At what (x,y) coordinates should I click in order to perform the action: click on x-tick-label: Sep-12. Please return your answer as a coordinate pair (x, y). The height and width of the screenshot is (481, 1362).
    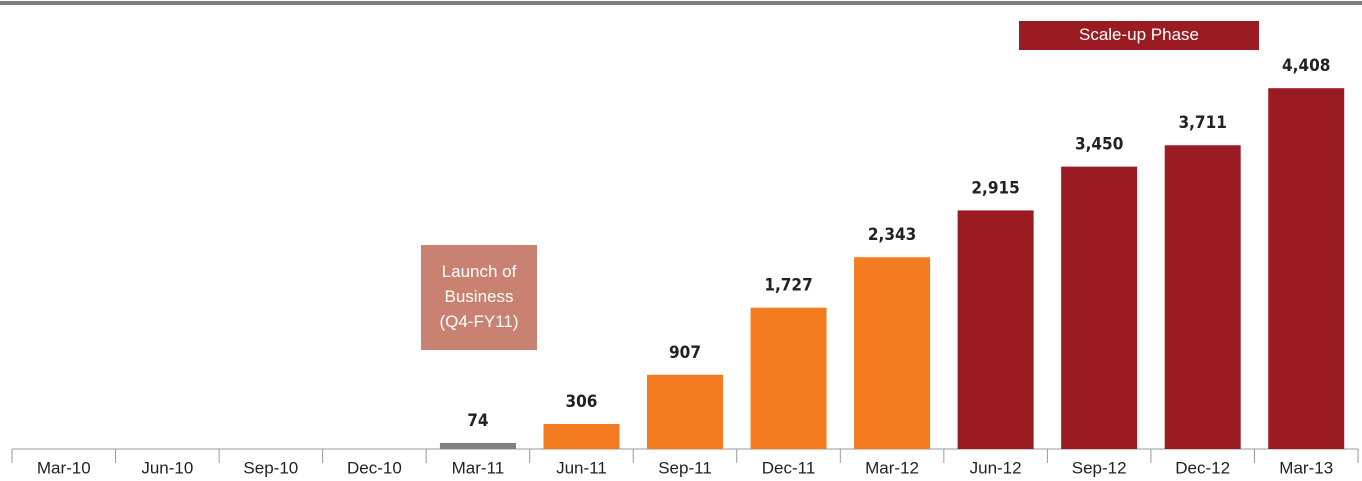
    Looking at the image, I should click on (1099, 467).